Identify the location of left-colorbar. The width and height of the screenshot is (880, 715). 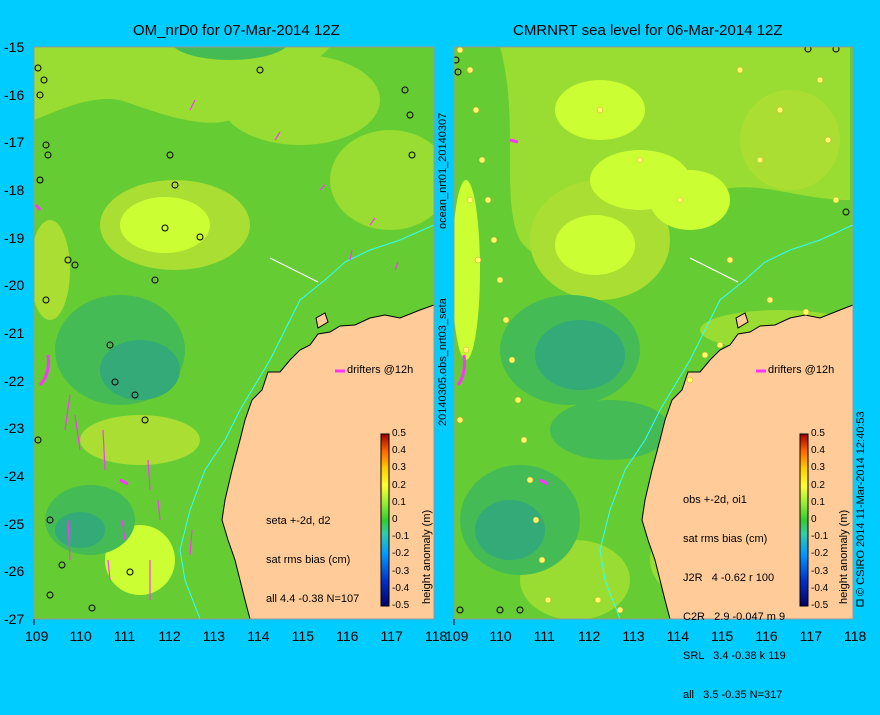
(385, 520).